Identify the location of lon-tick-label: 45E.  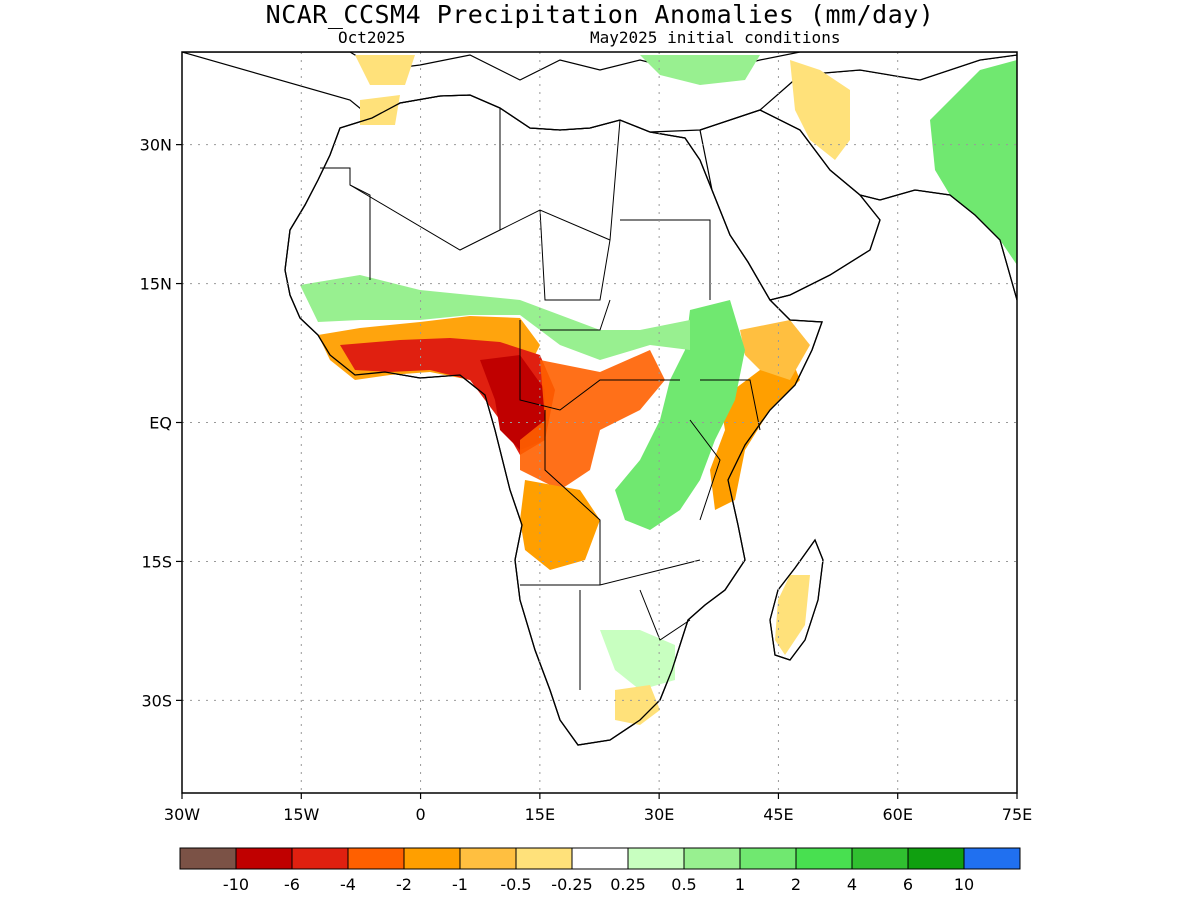
(778, 814).